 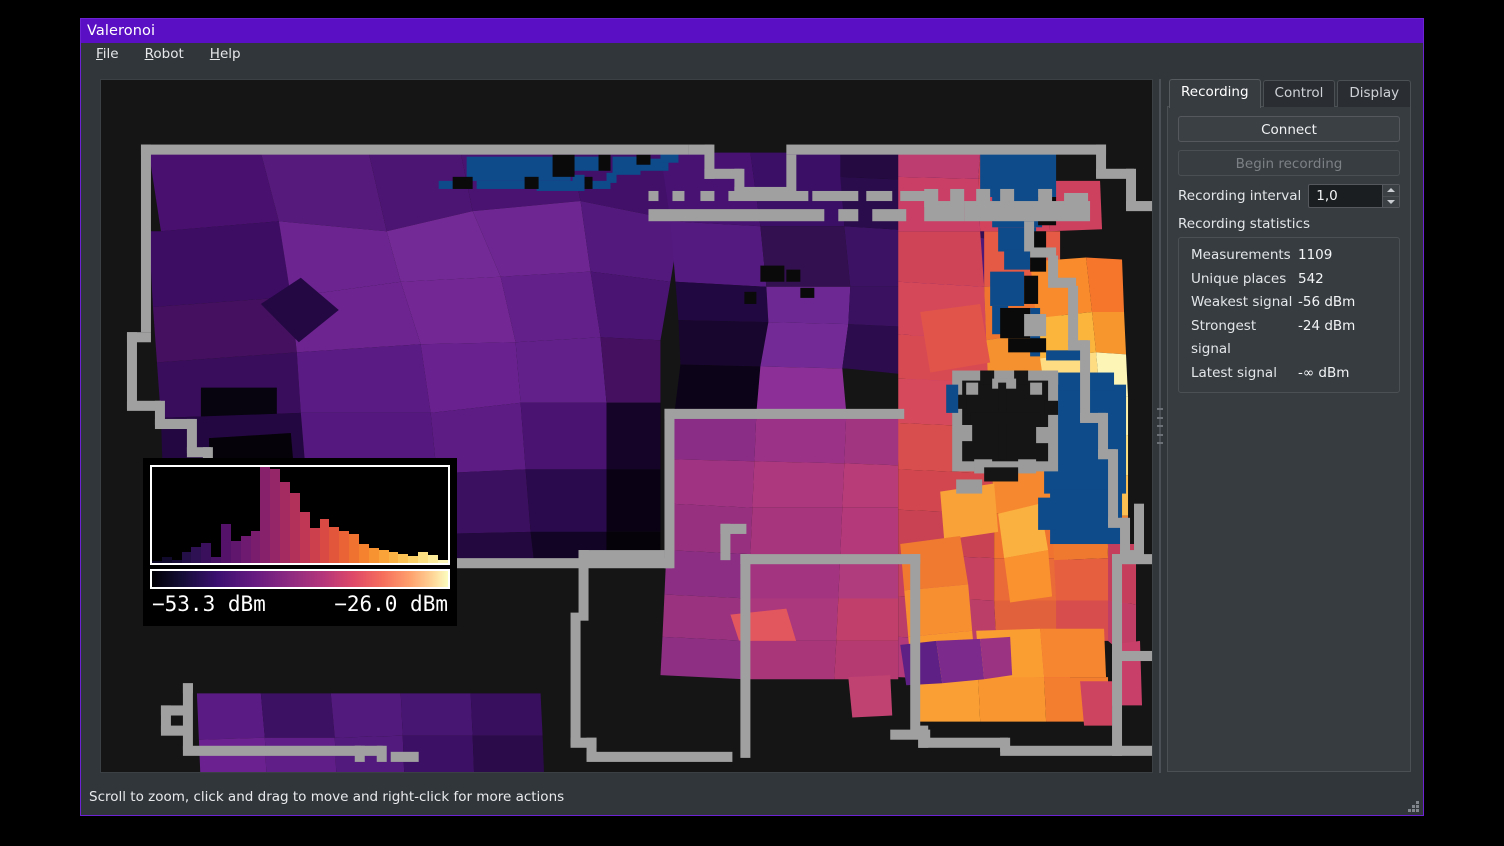 I want to click on stat-row-weakest-signal: Weakest signal -56 dBm, so click(x=1289, y=303).